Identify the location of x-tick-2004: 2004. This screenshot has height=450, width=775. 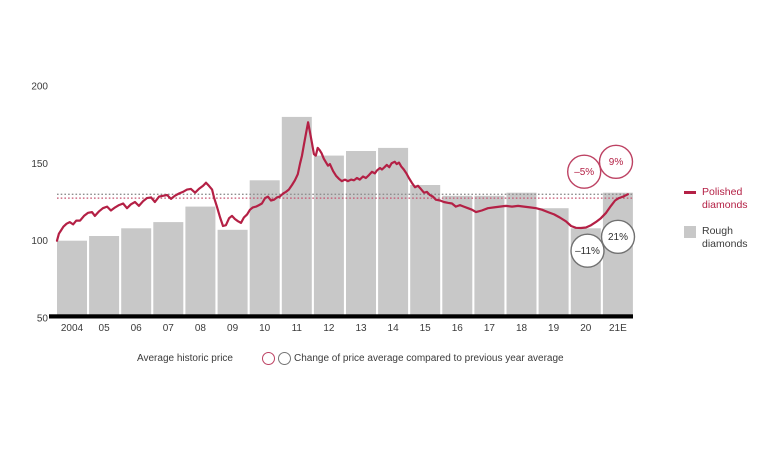
(72, 328).